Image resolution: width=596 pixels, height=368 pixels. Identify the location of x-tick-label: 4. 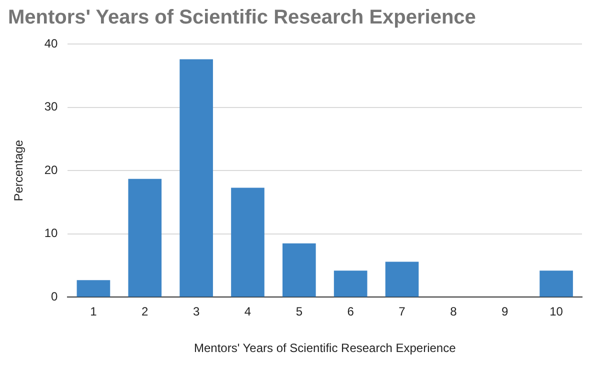
(248, 311).